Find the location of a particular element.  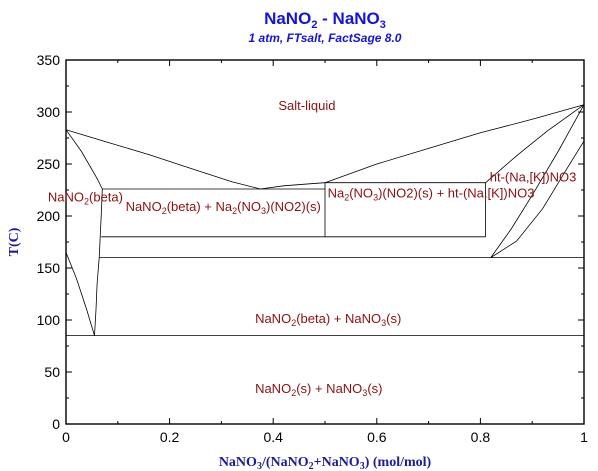

phase-boundary-ht-solidus is located at coordinates (537, 181).